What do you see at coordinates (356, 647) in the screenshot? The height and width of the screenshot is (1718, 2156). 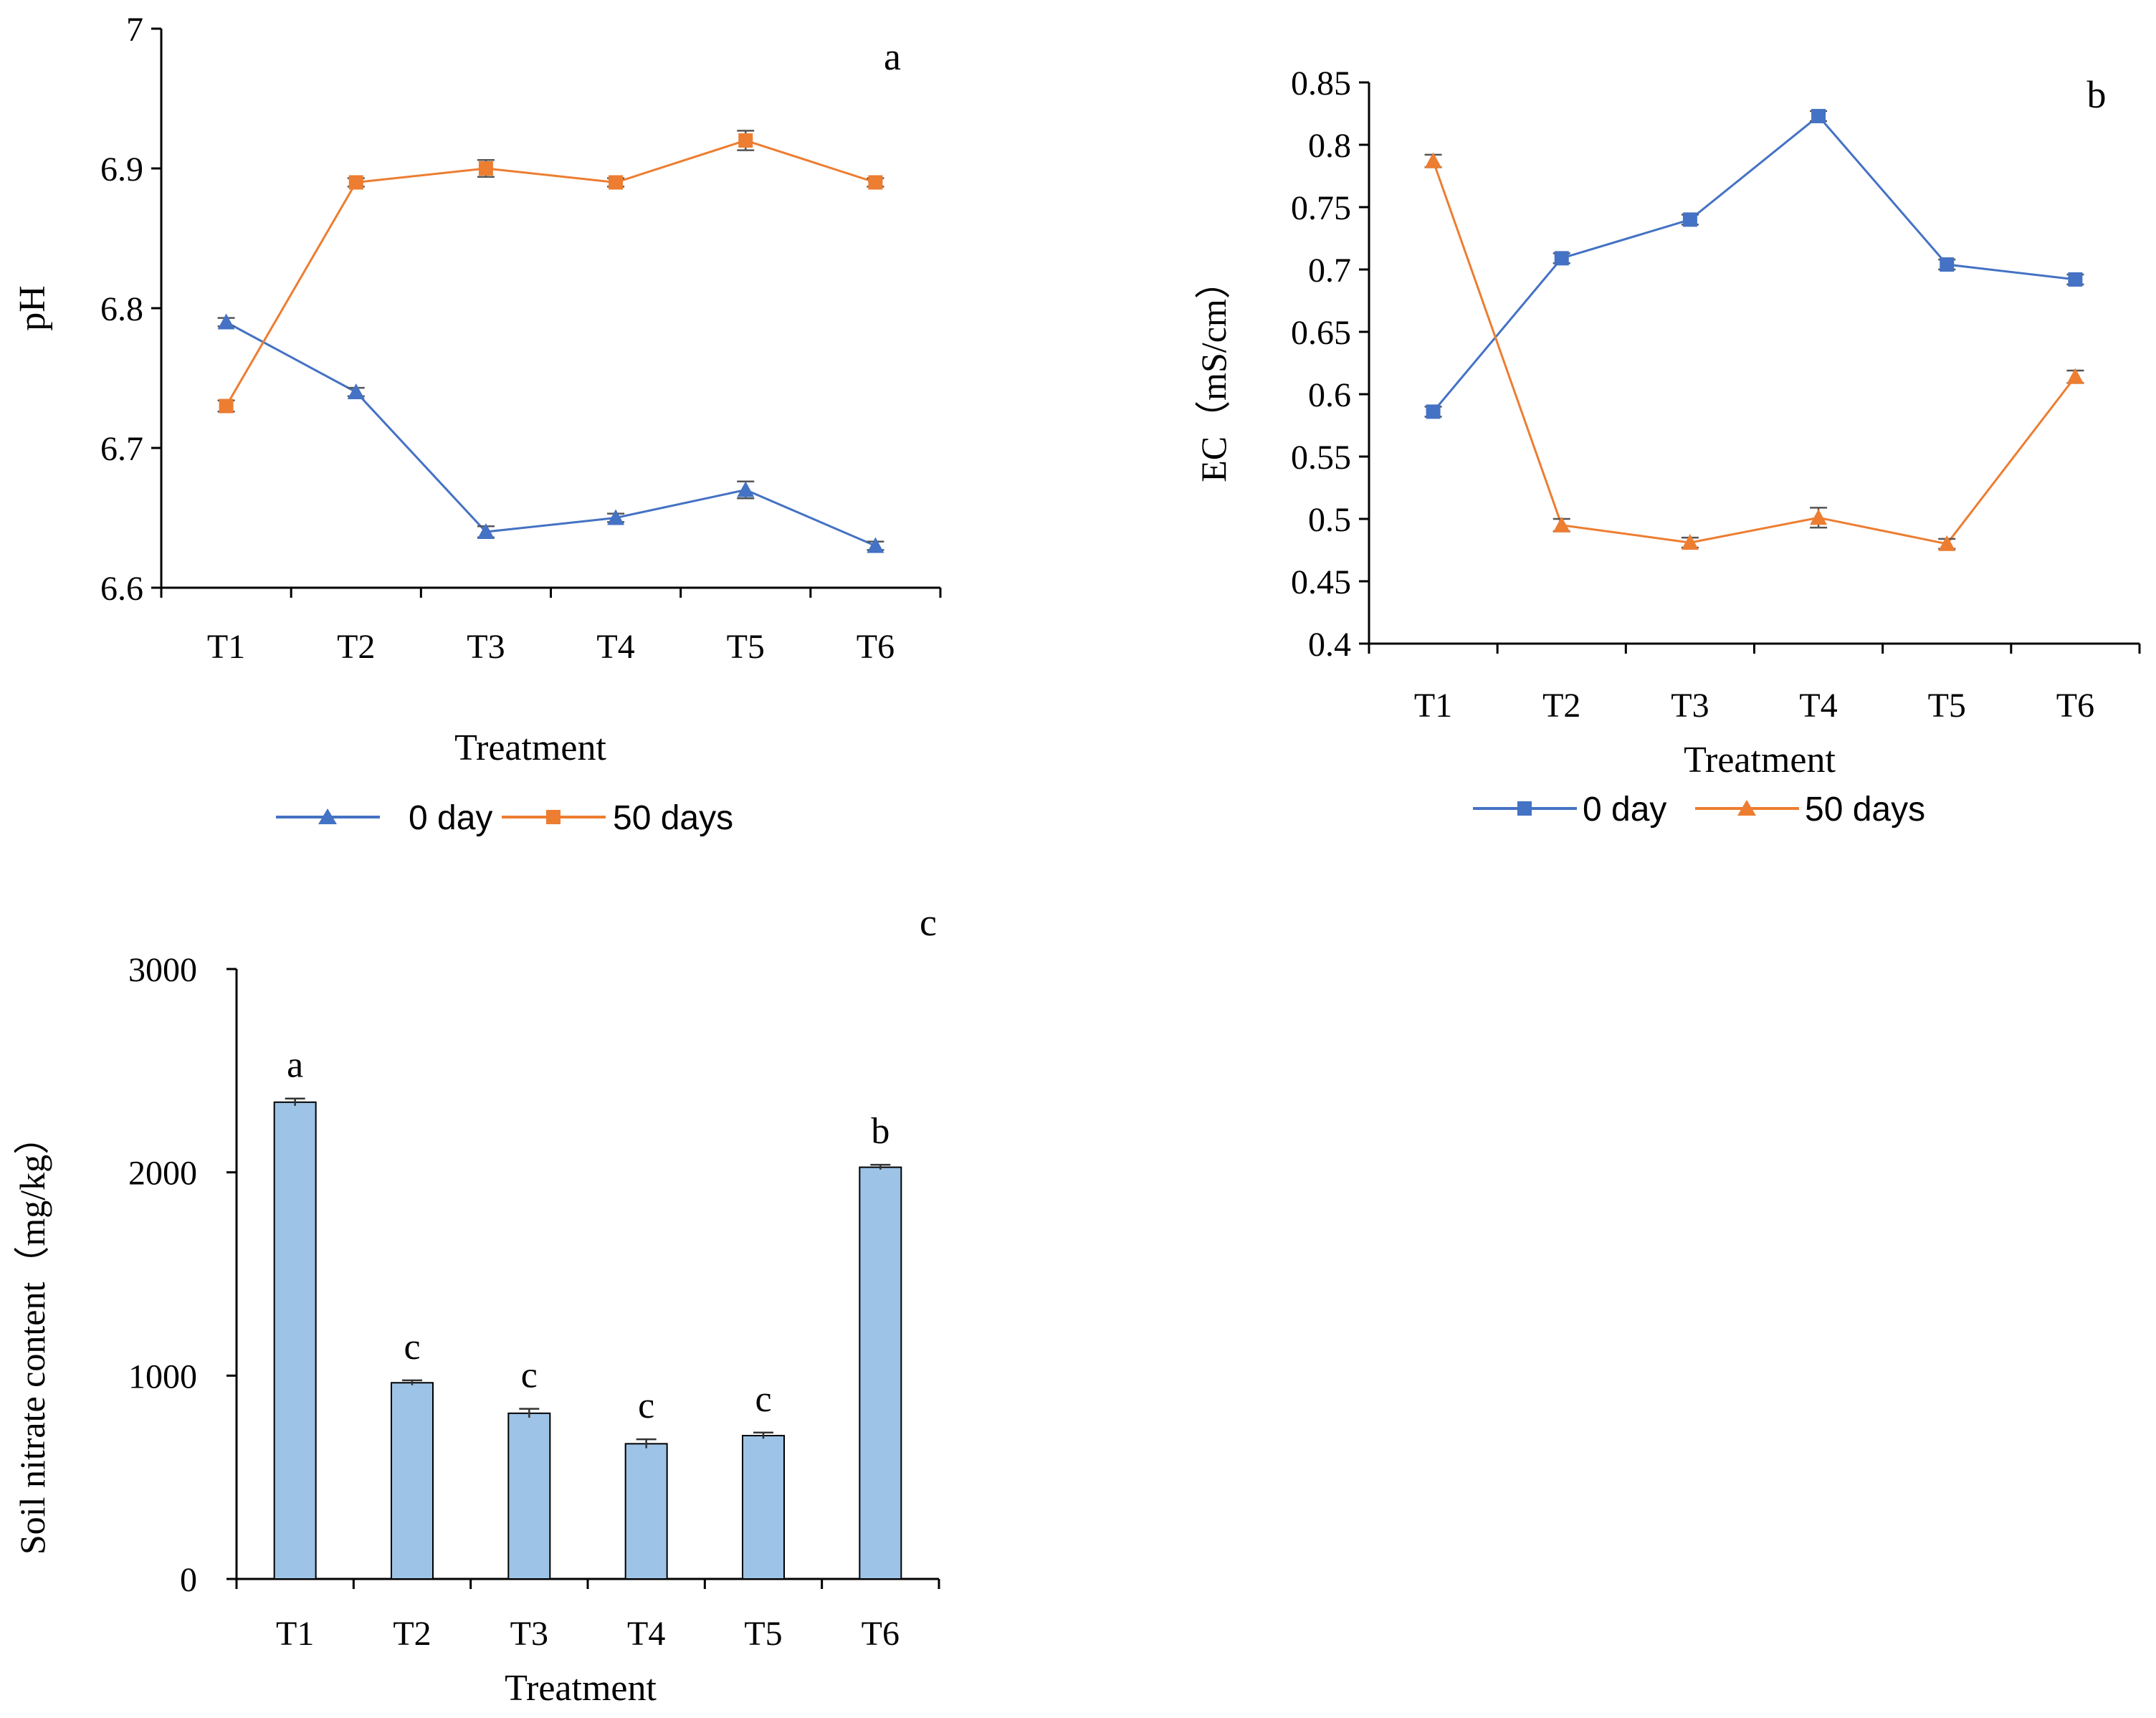 I see `a-x-tick-label: T2` at bounding box center [356, 647].